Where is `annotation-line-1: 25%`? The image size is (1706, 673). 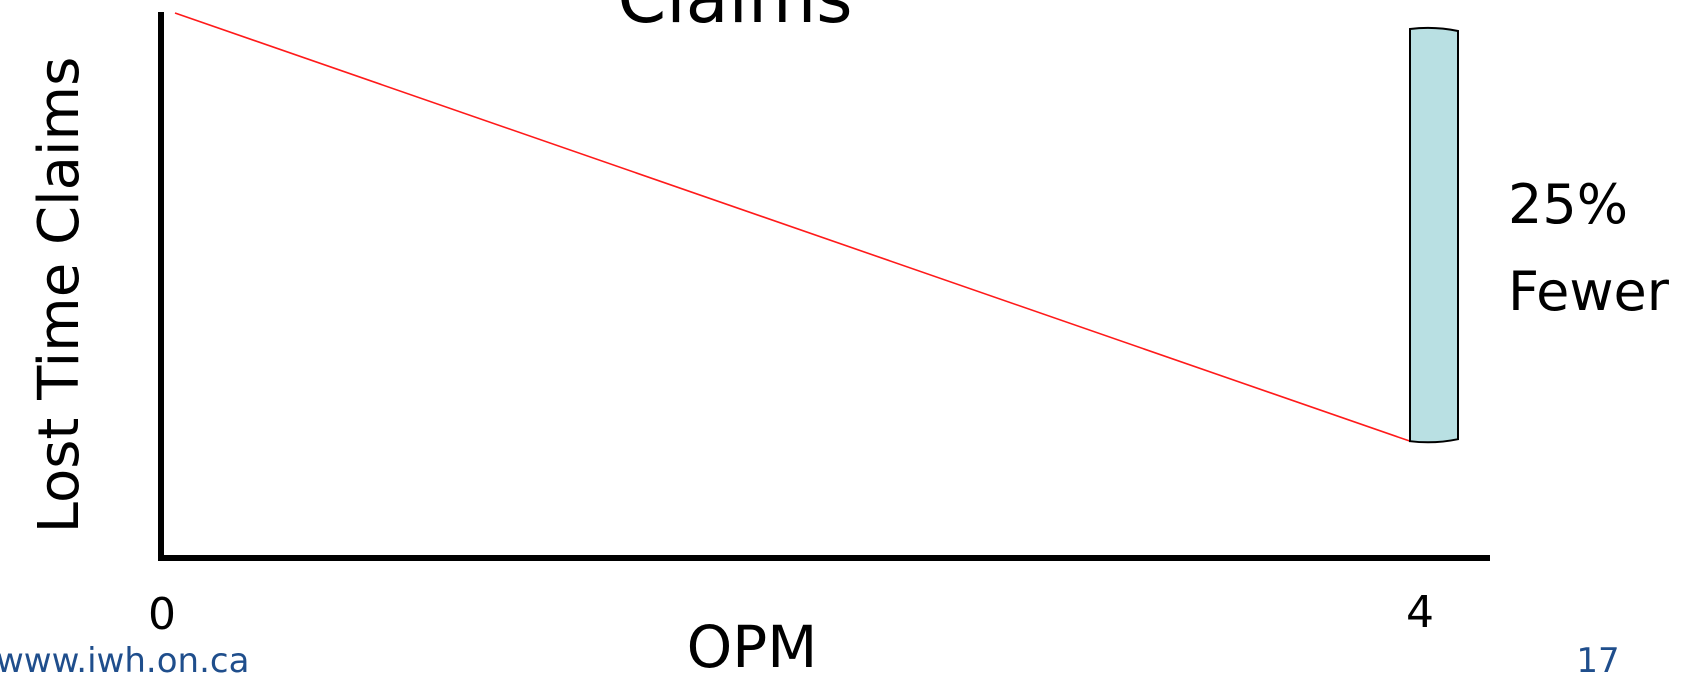 annotation-line-1: 25% is located at coordinates (1568, 204).